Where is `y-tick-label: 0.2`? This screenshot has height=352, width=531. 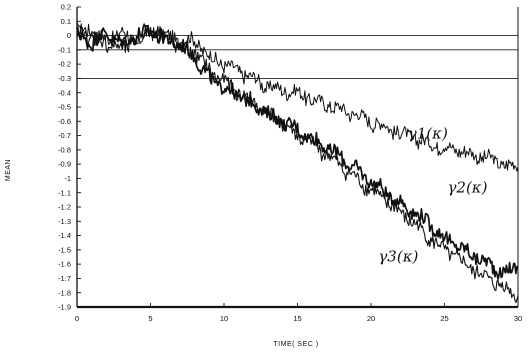 y-tick-label: 0.2 is located at coordinates (66, 7).